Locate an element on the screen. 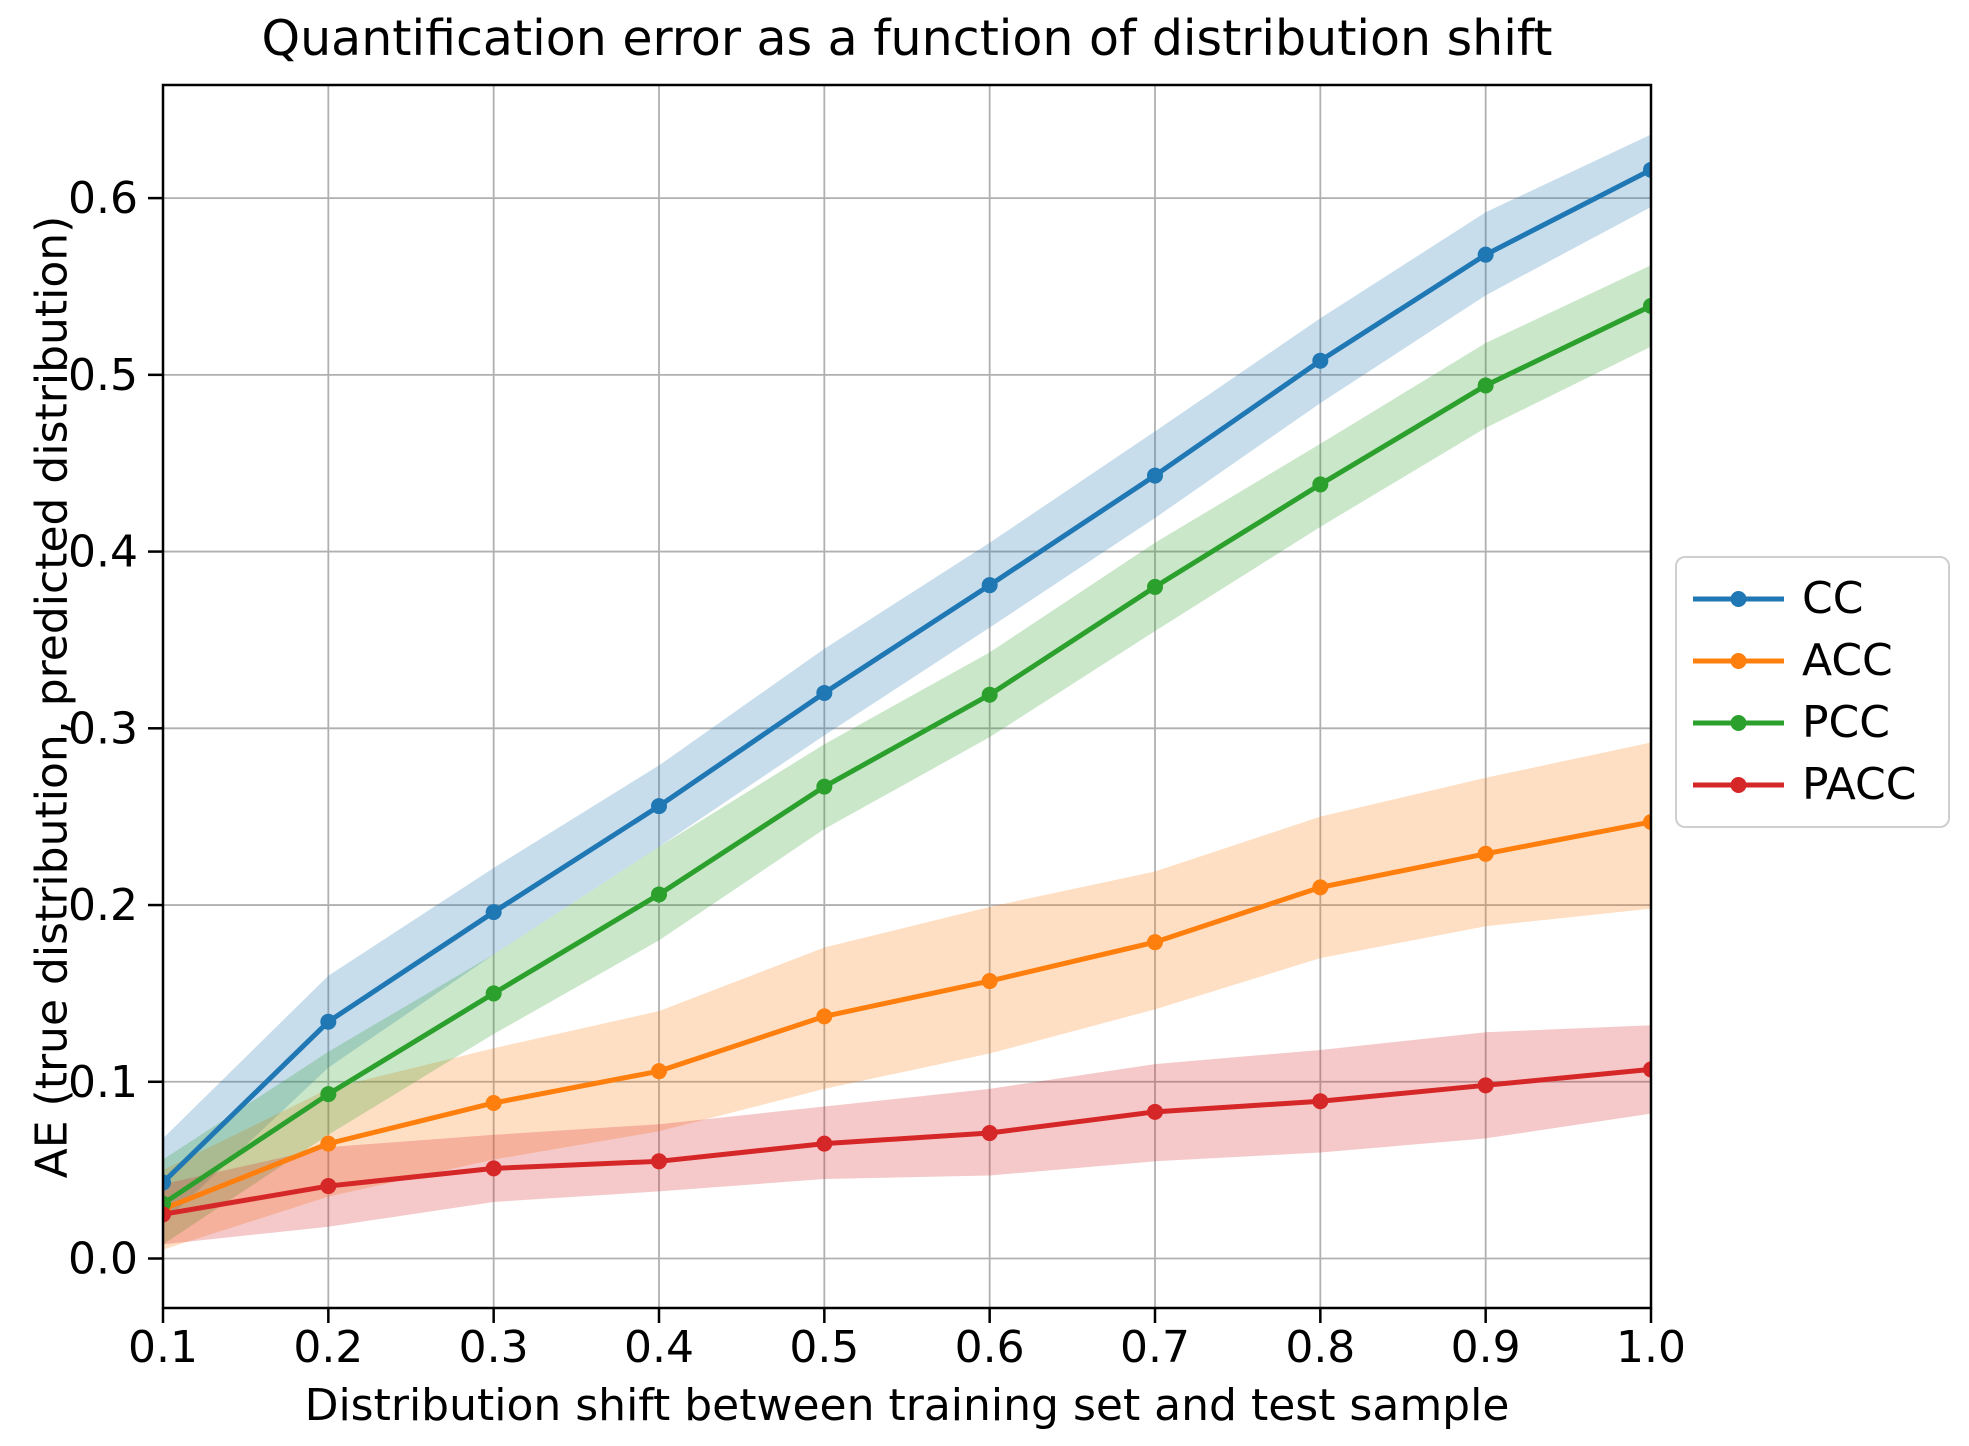  x-tick-label: 0.5 is located at coordinates (824, 1347).